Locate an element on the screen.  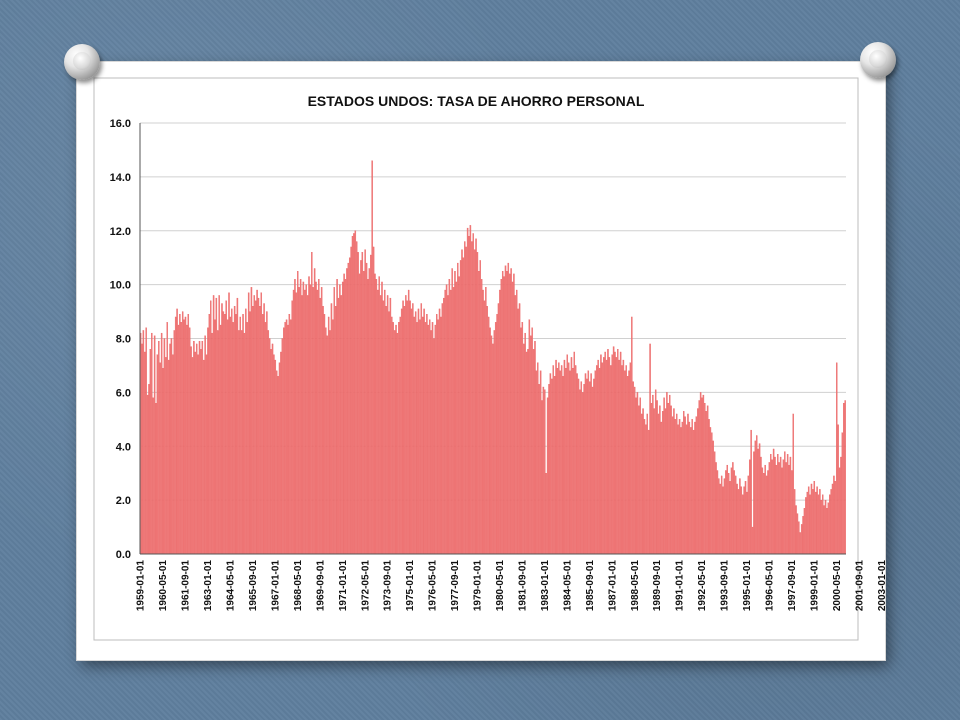
x-tick-label: 1999-01-01 is located at coordinates (814, 586).